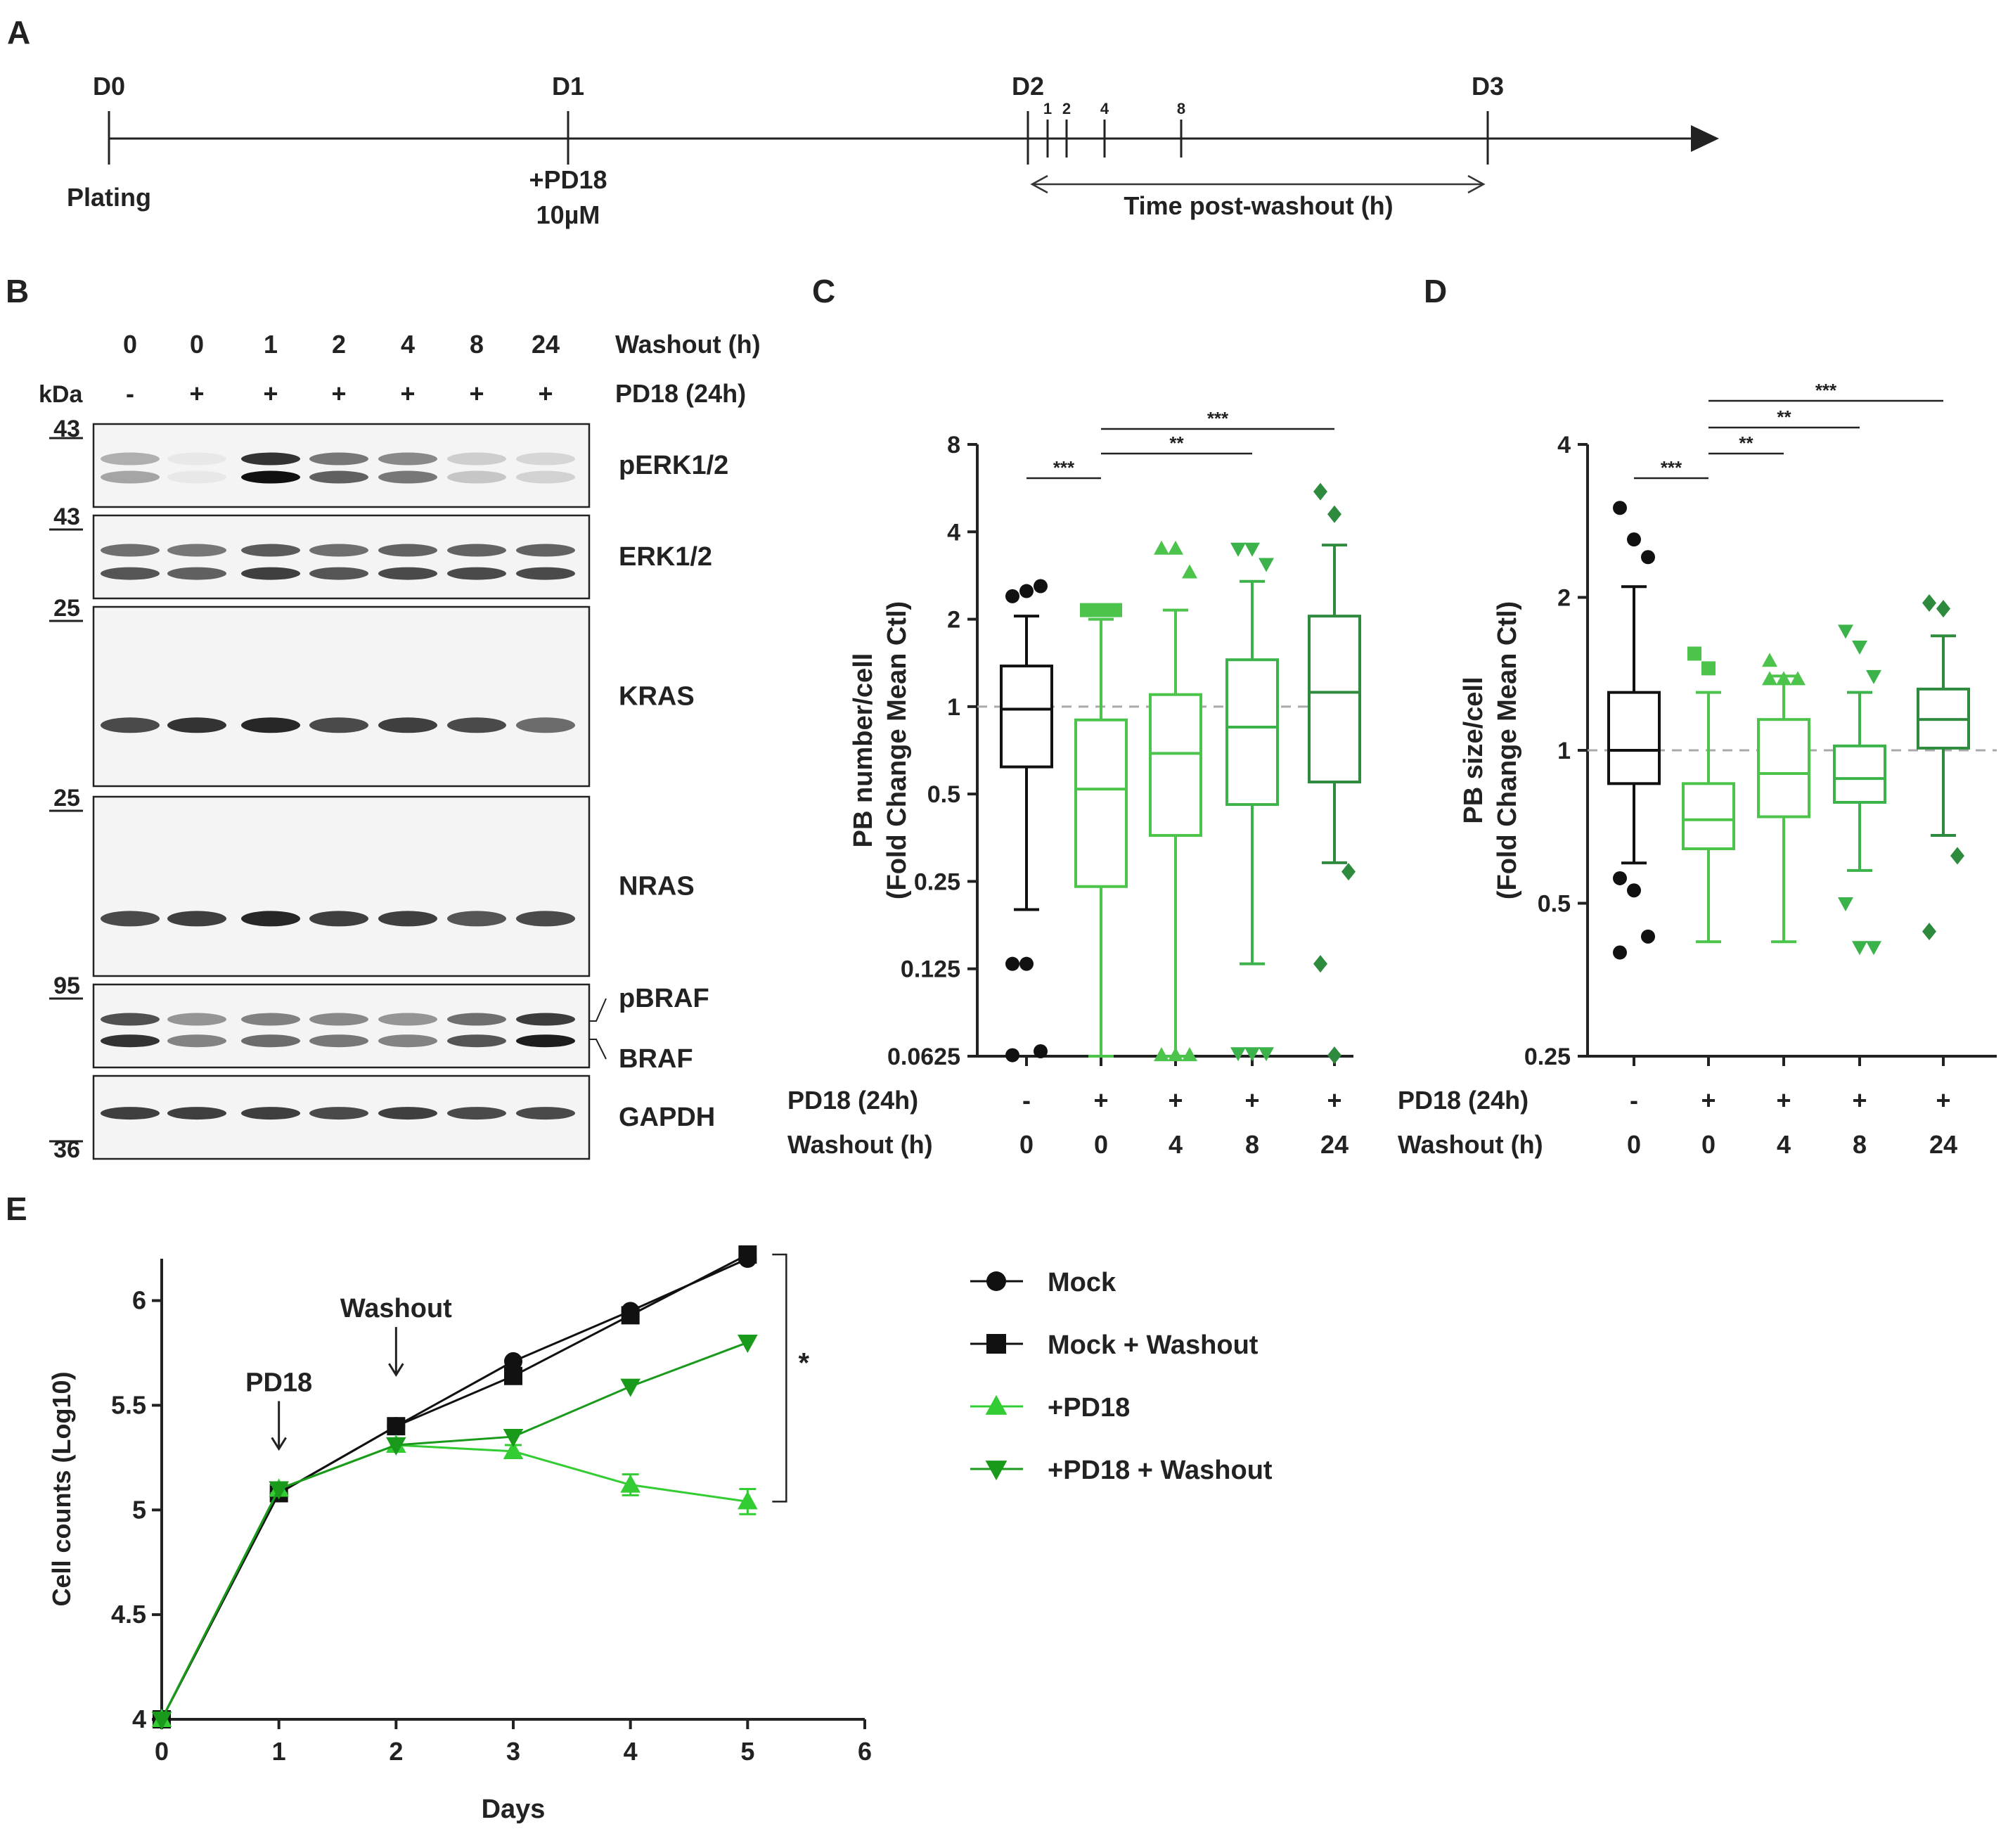 Image resolution: width=2008 pixels, height=1848 pixels. What do you see at coordinates (1435, 291) in the screenshot?
I see `panel-d-letter: D` at bounding box center [1435, 291].